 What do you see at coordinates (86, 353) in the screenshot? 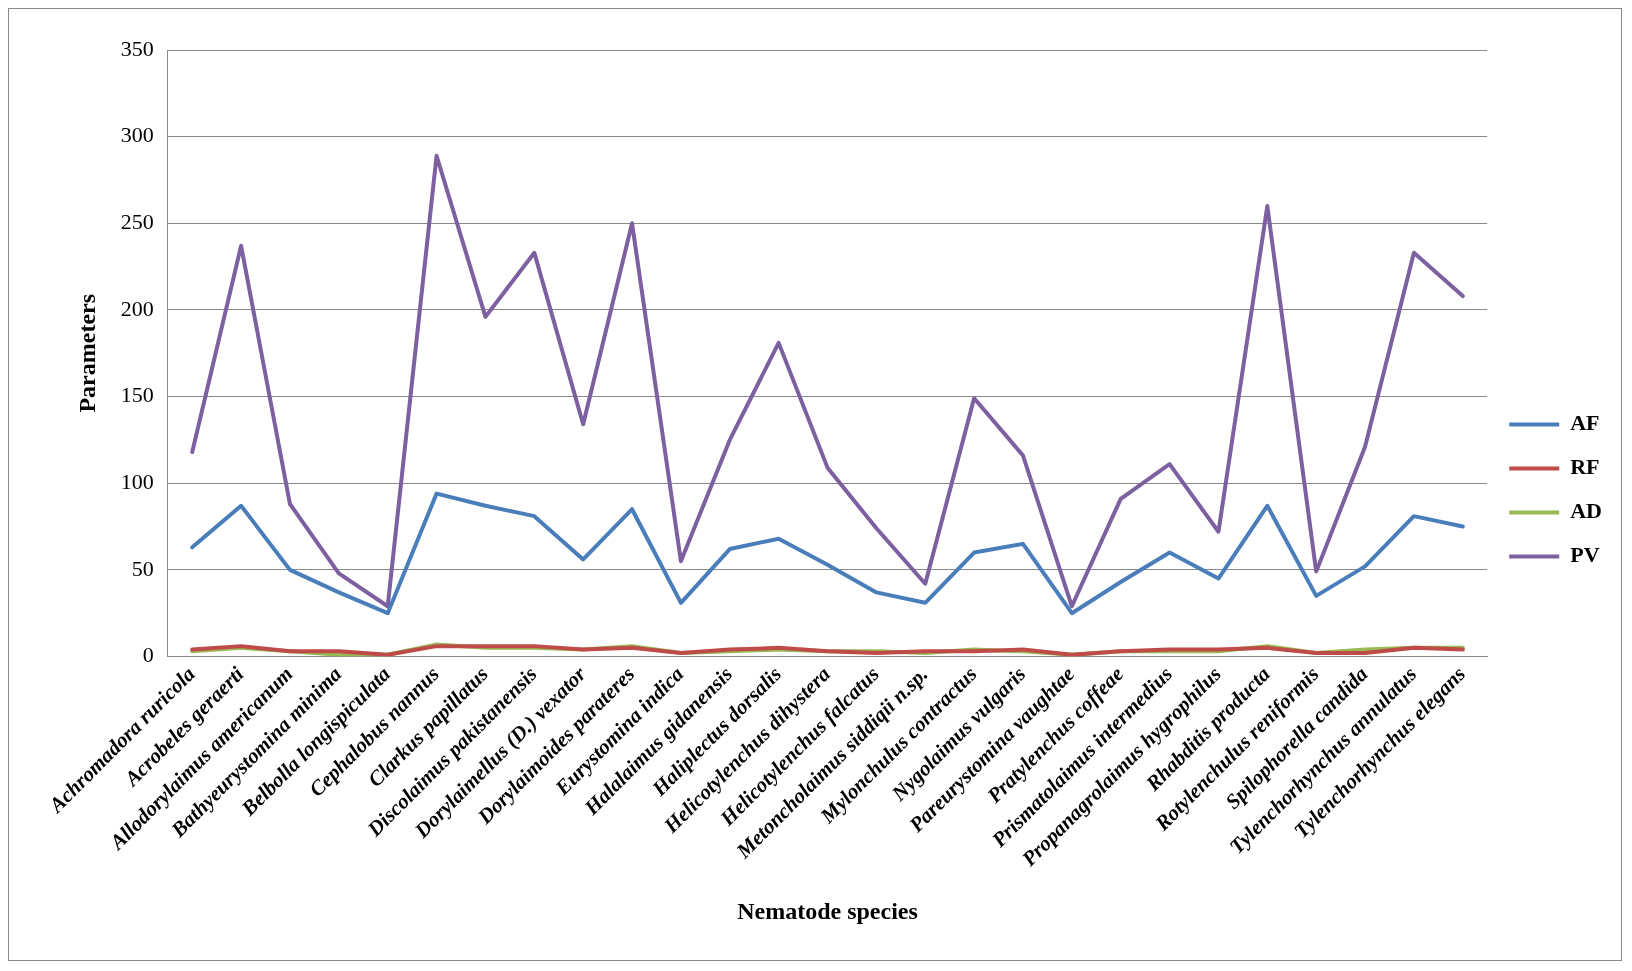
I see `y-axis-title: Parameters` at bounding box center [86, 353].